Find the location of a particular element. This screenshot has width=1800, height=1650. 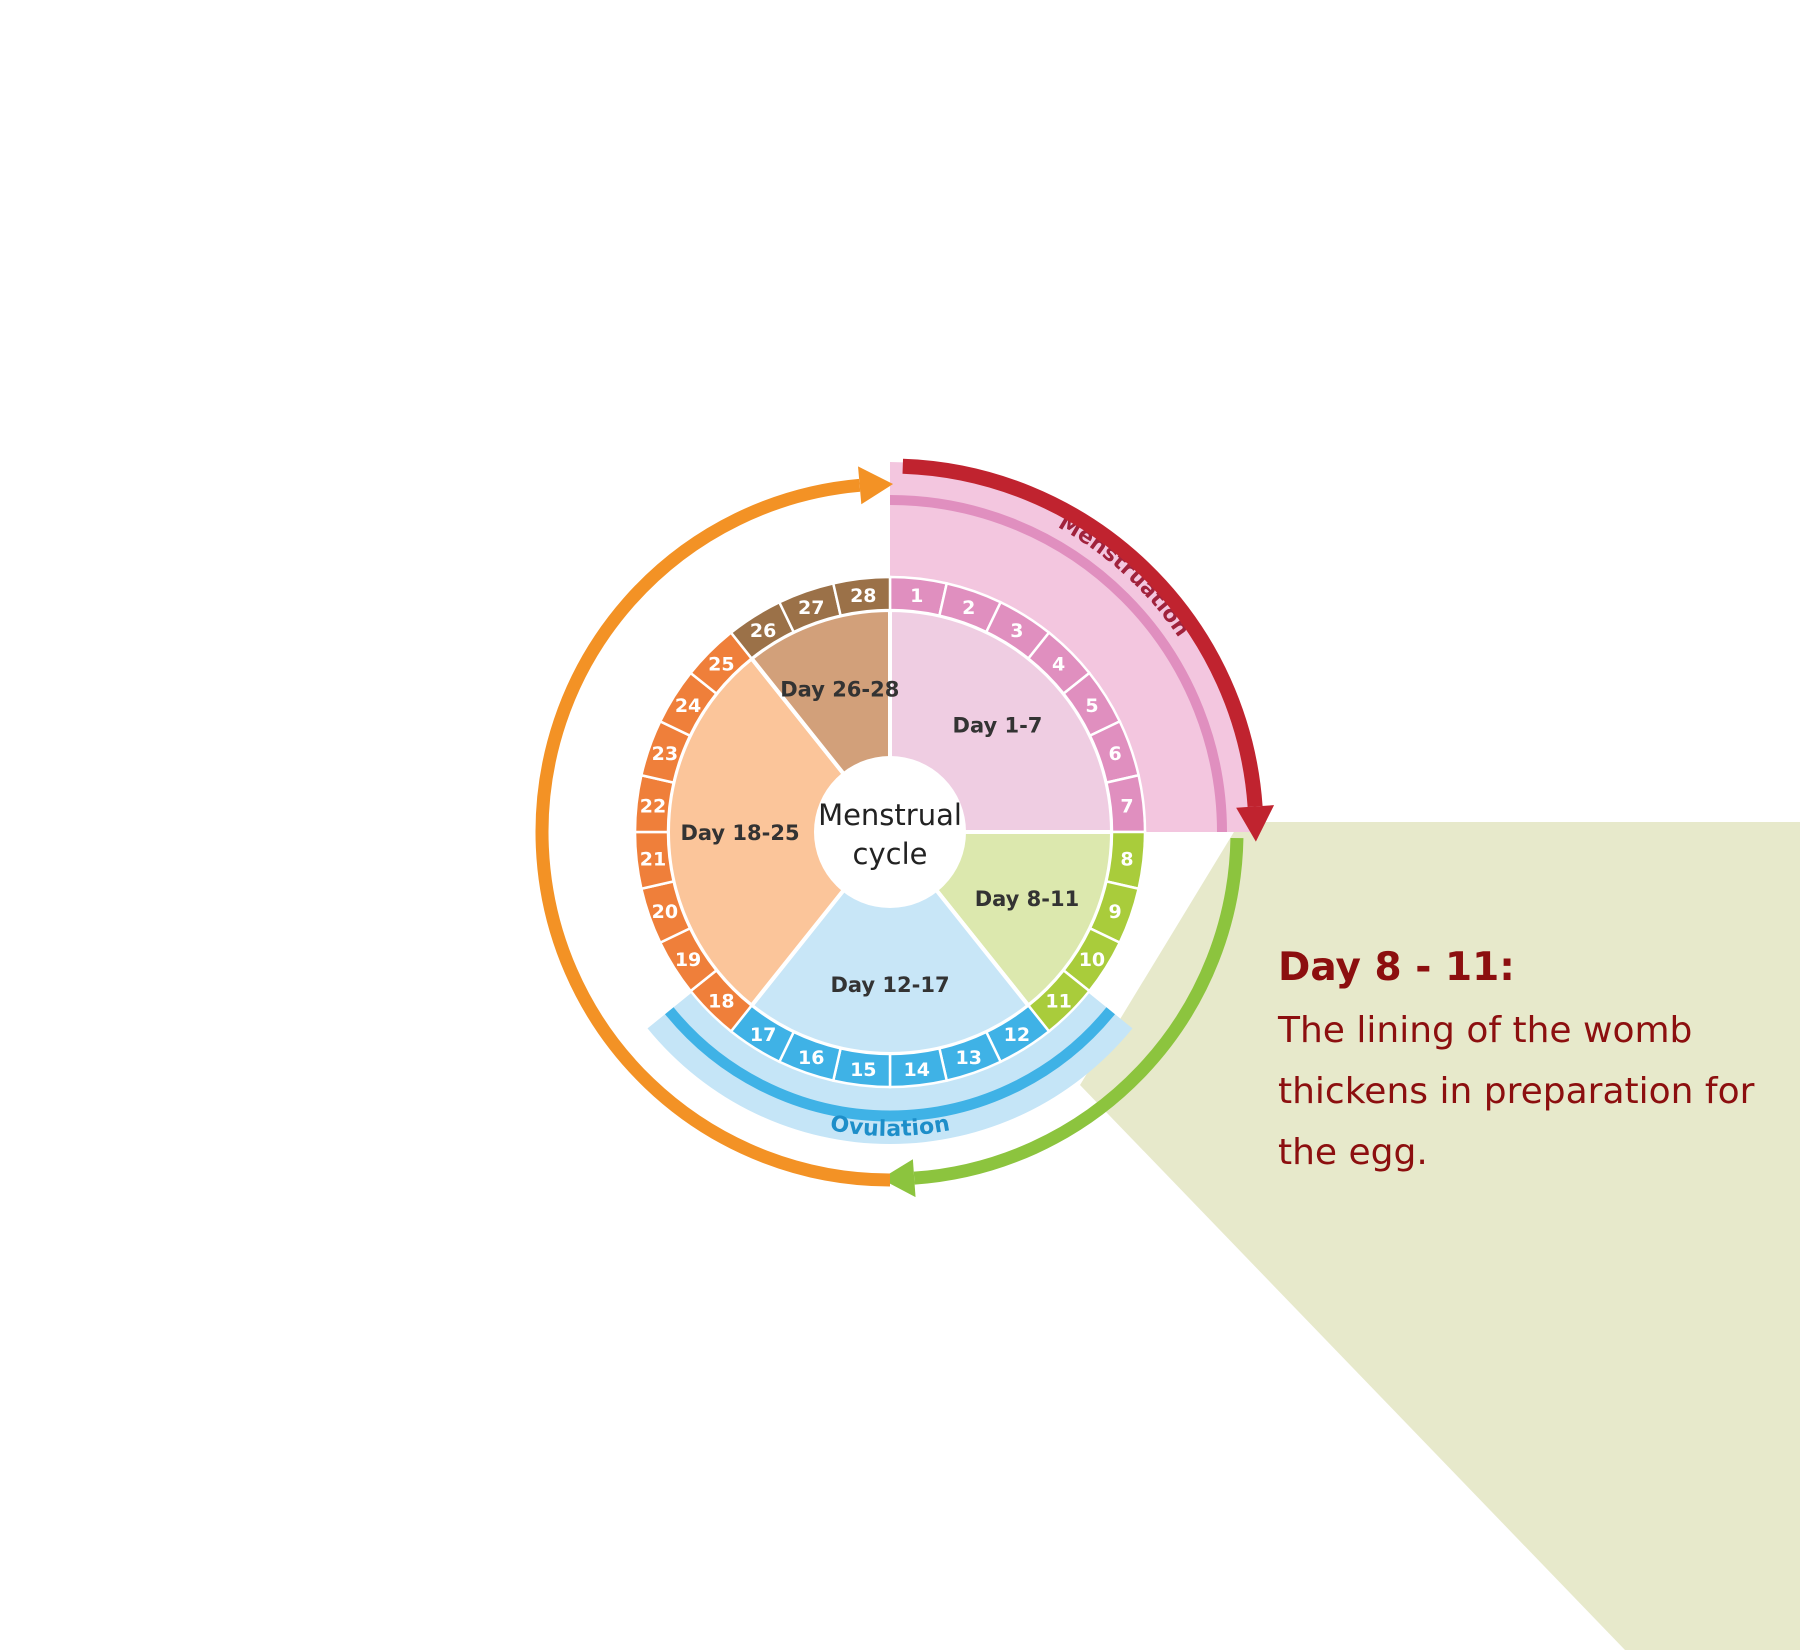

ovulation-band is located at coordinates (890, 1068).